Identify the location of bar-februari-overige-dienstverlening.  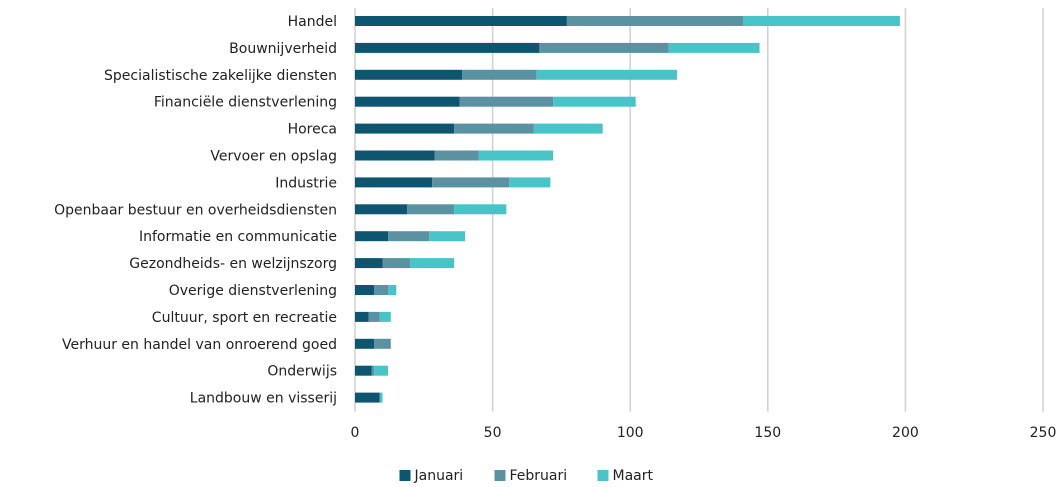
(381, 290).